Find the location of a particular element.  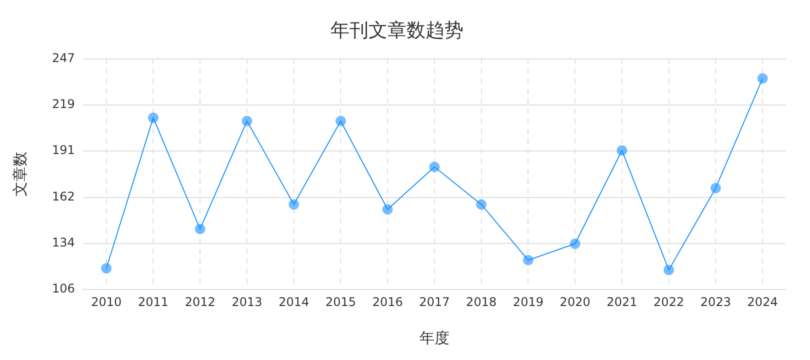

y-tick-label: 191 is located at coordinates (63, 150).